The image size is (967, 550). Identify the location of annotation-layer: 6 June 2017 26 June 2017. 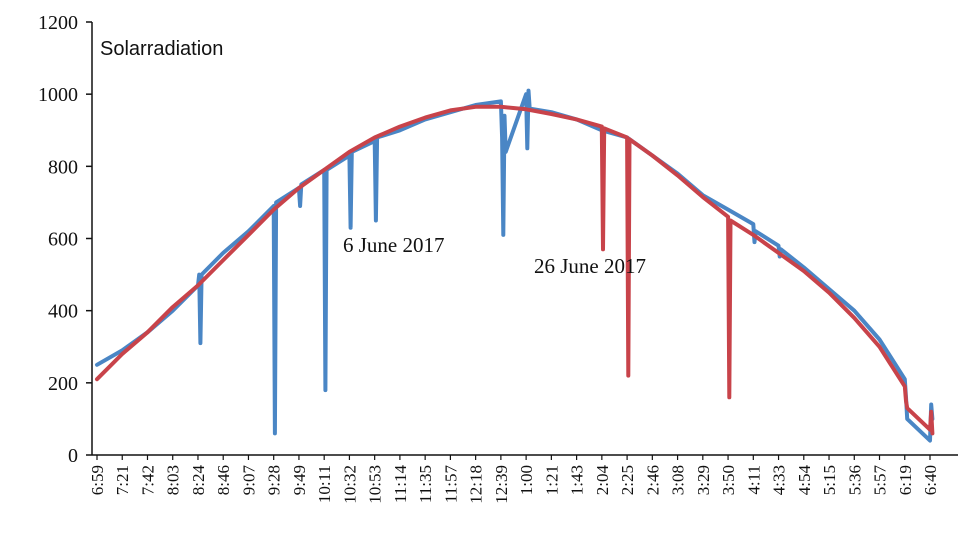
(494, 255).